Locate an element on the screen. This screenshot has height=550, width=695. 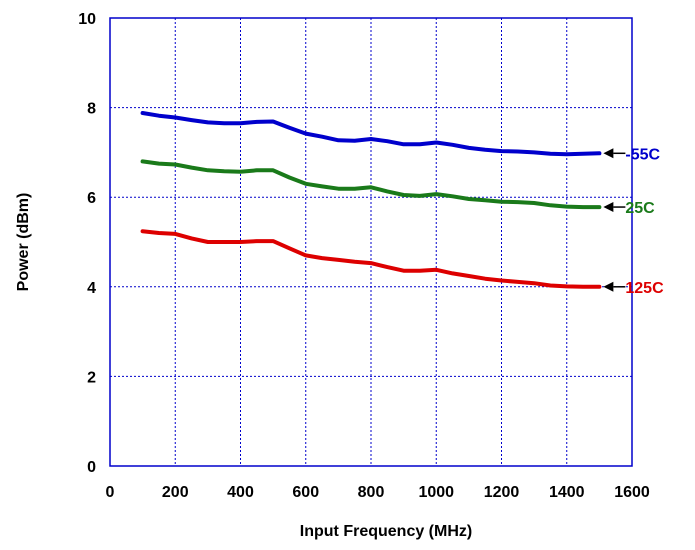
x-tick-label: 1600 is located at coordinates (632, 492).